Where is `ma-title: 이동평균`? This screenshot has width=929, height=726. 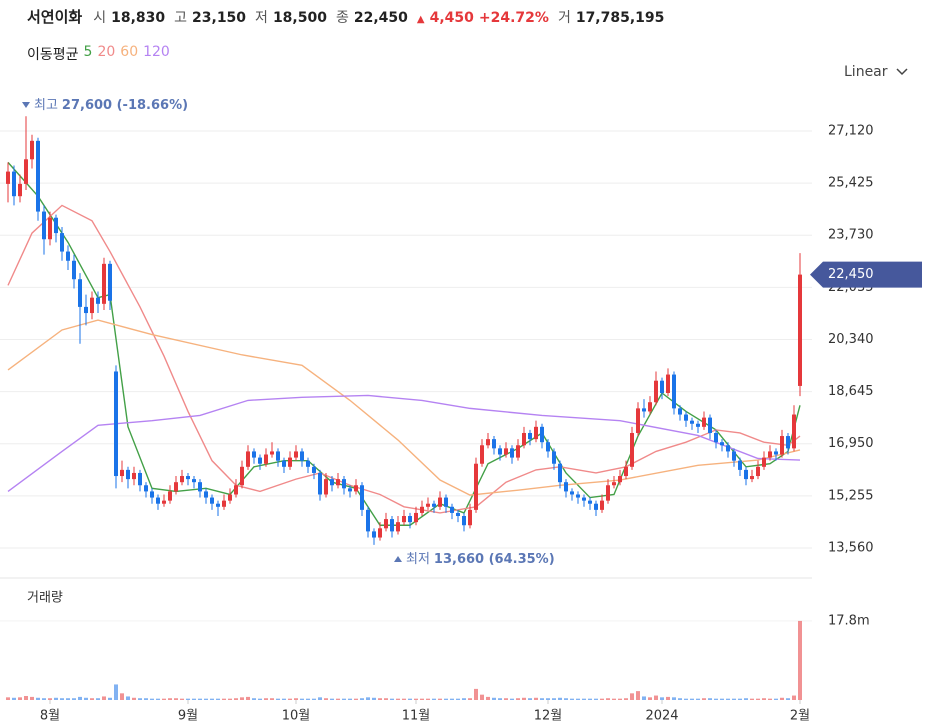 ma-title: 이동평균 is located at coordinates (53, 55).